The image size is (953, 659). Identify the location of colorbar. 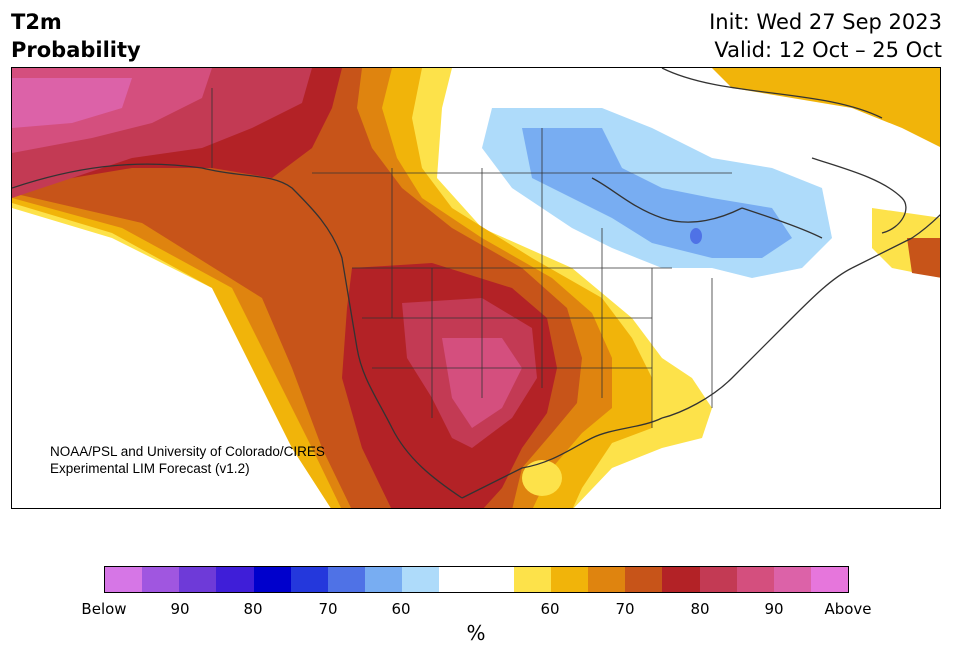
(476, 579).